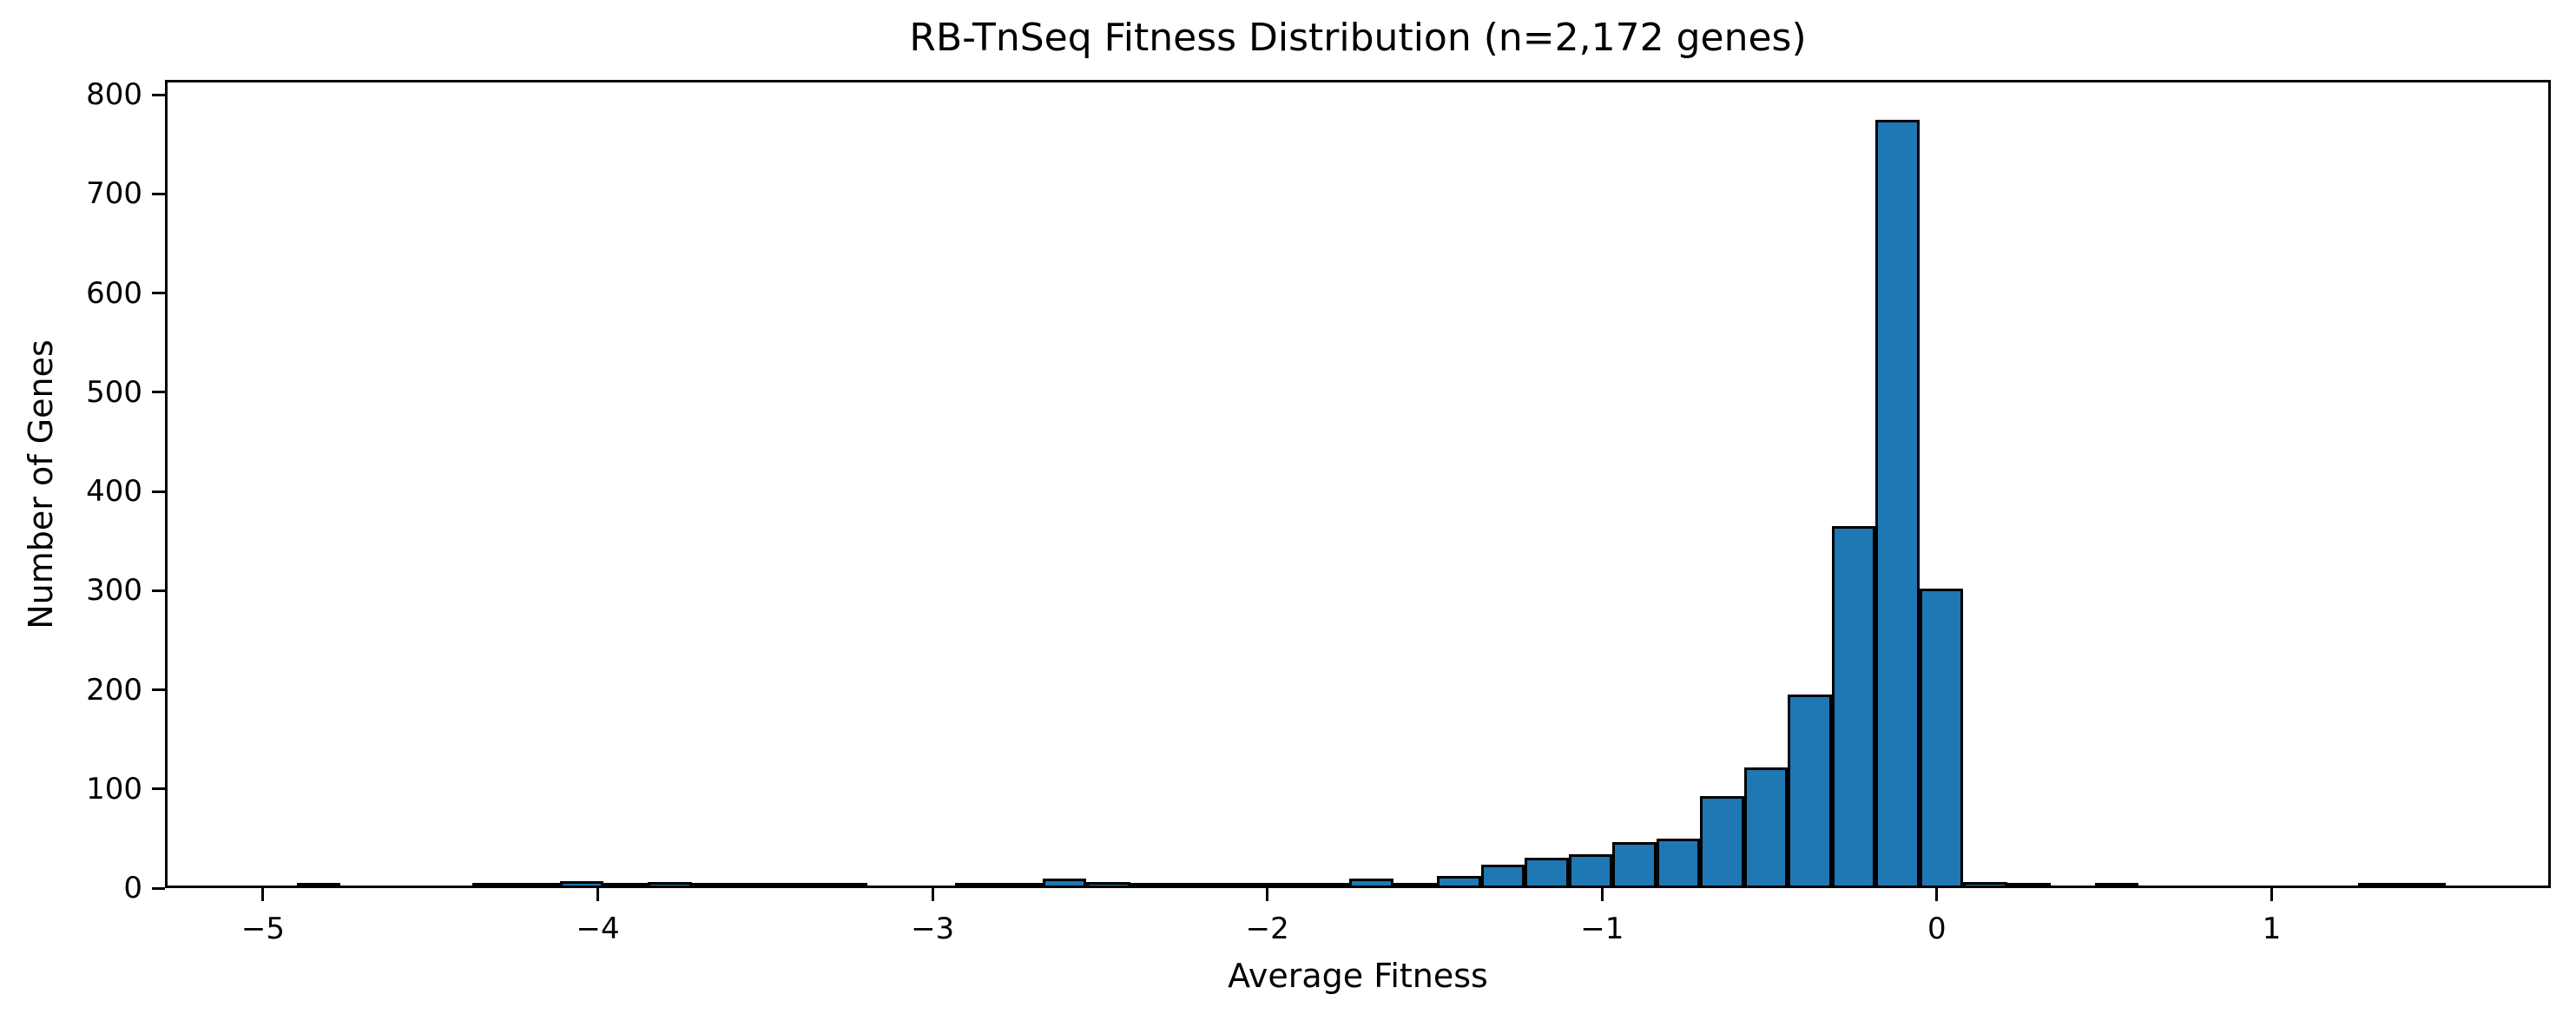  Describe the element at coordinates (263, 929) in the screenshot. I see `x-tick-label: −5` at that location.